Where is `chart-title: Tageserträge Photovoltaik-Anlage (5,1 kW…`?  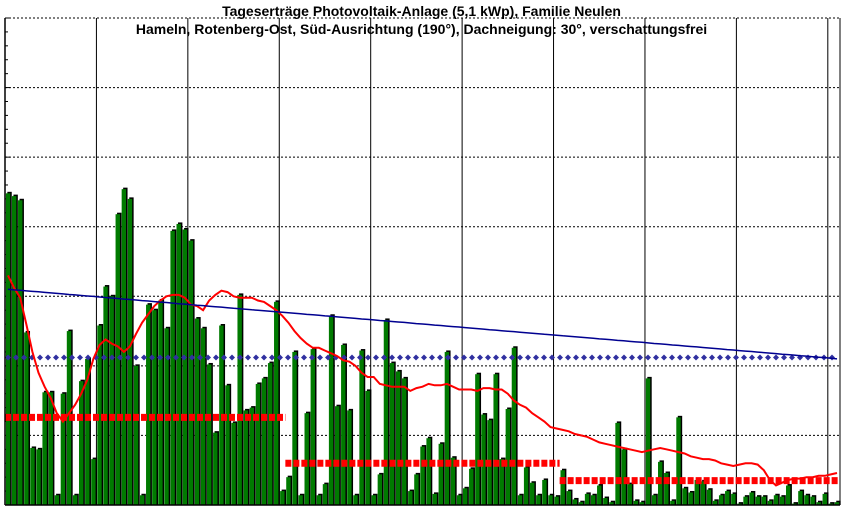 chart-title: Tageserträge Photovoltaik-Anlage (5,1 kW… is located at coordinates (421, 11).